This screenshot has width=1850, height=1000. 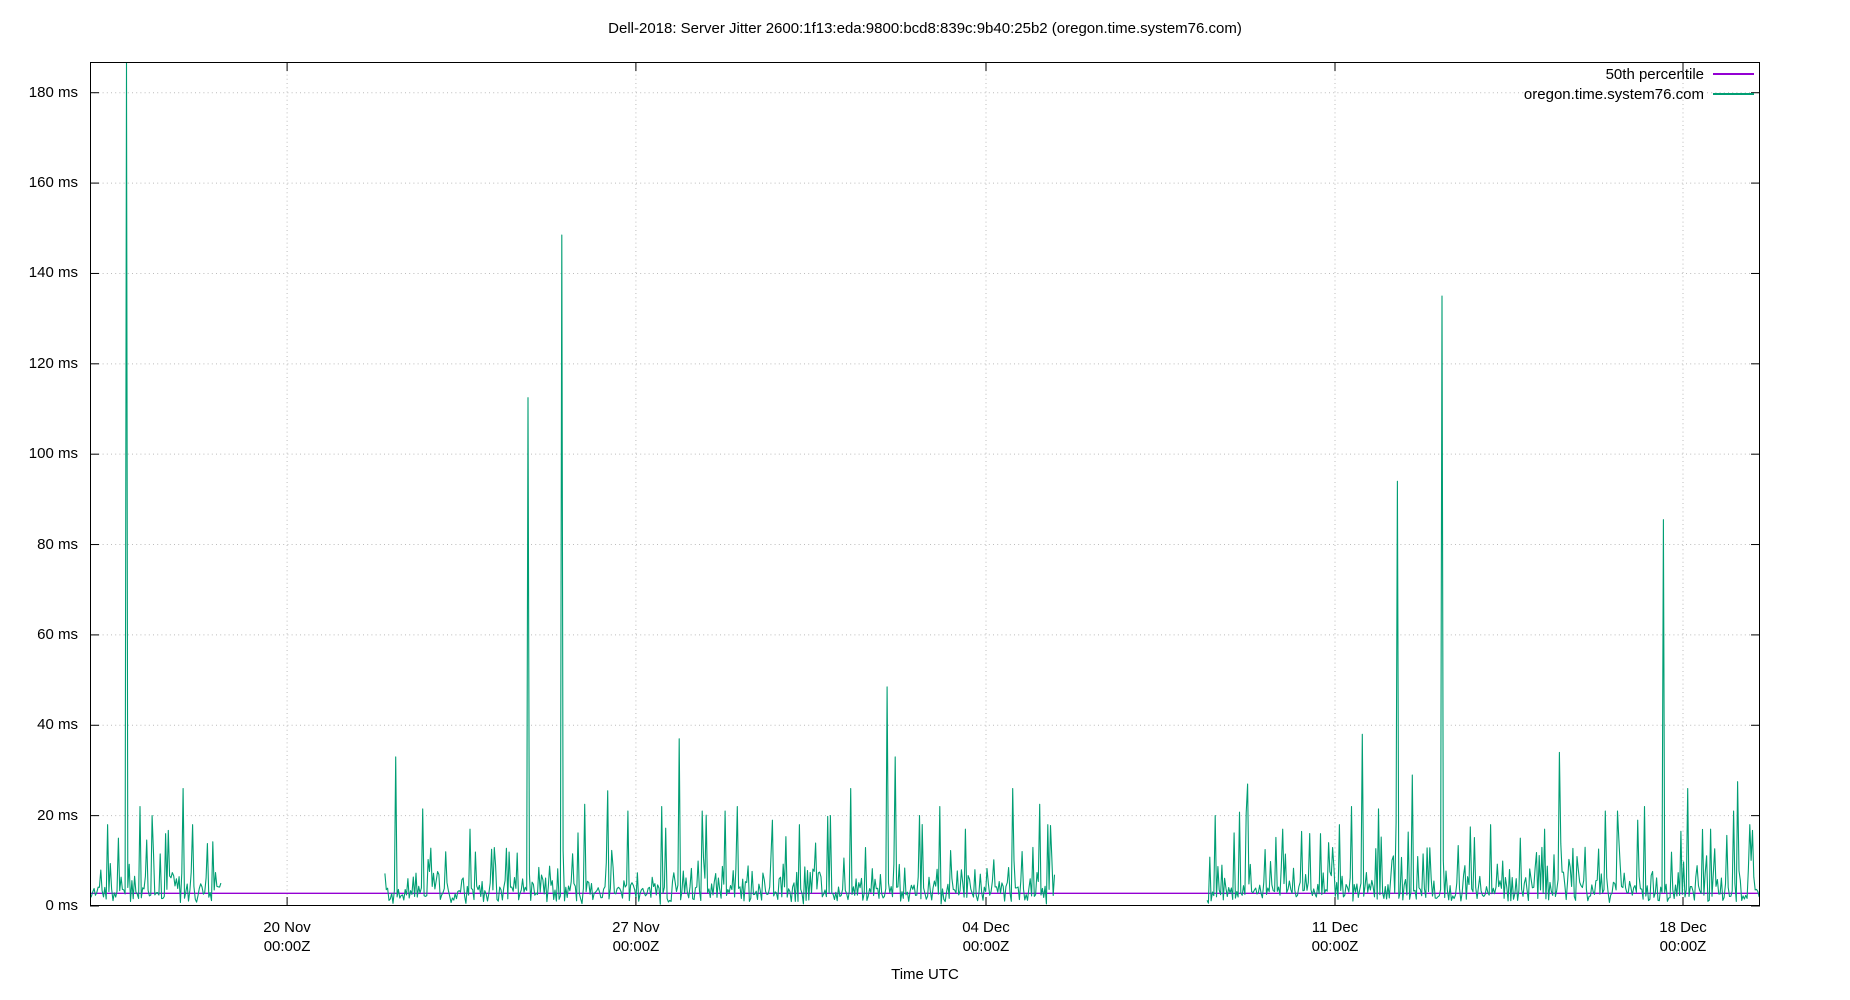 I want to click on legend-label-oregon-server: oregon.time.system76.com, so click(x=1613, y=94).